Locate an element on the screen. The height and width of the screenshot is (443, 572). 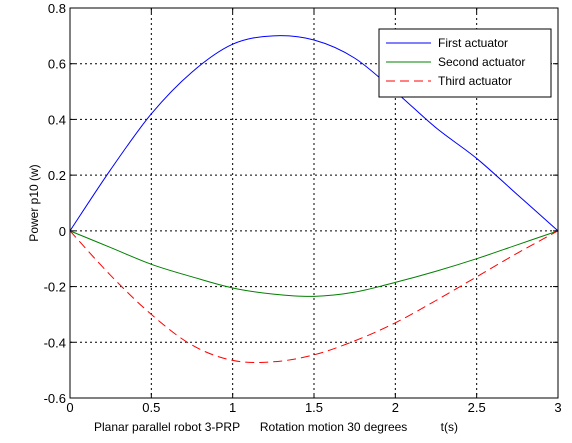
legend-label: Third actuator is located at coordinates (475, 81).